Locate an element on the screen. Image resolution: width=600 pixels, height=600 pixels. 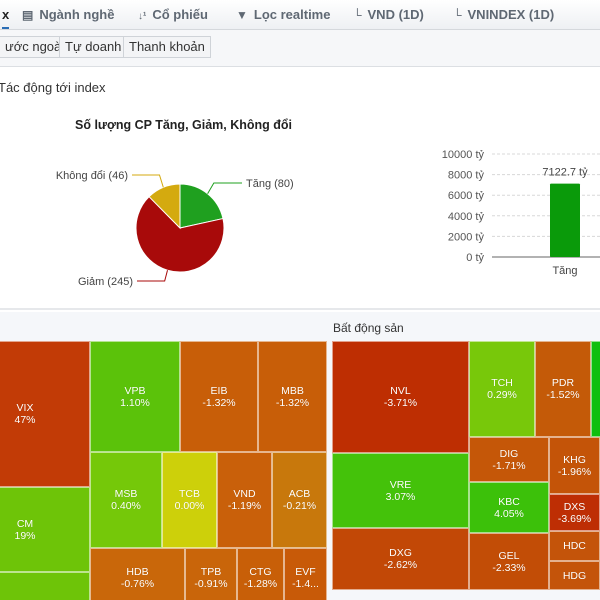
treemap-cell-tch: TCH 0.29% is located at coordinates (502, 389).